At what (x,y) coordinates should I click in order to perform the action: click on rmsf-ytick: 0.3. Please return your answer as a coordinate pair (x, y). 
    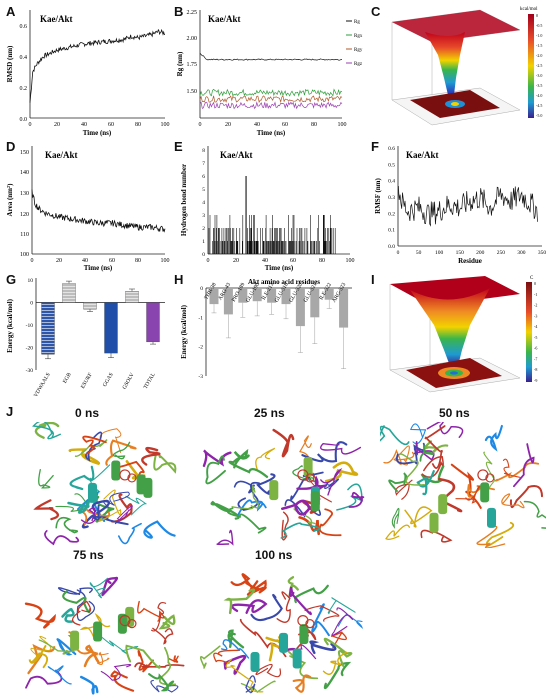
    Looking at the image, I should click on (391, 198).